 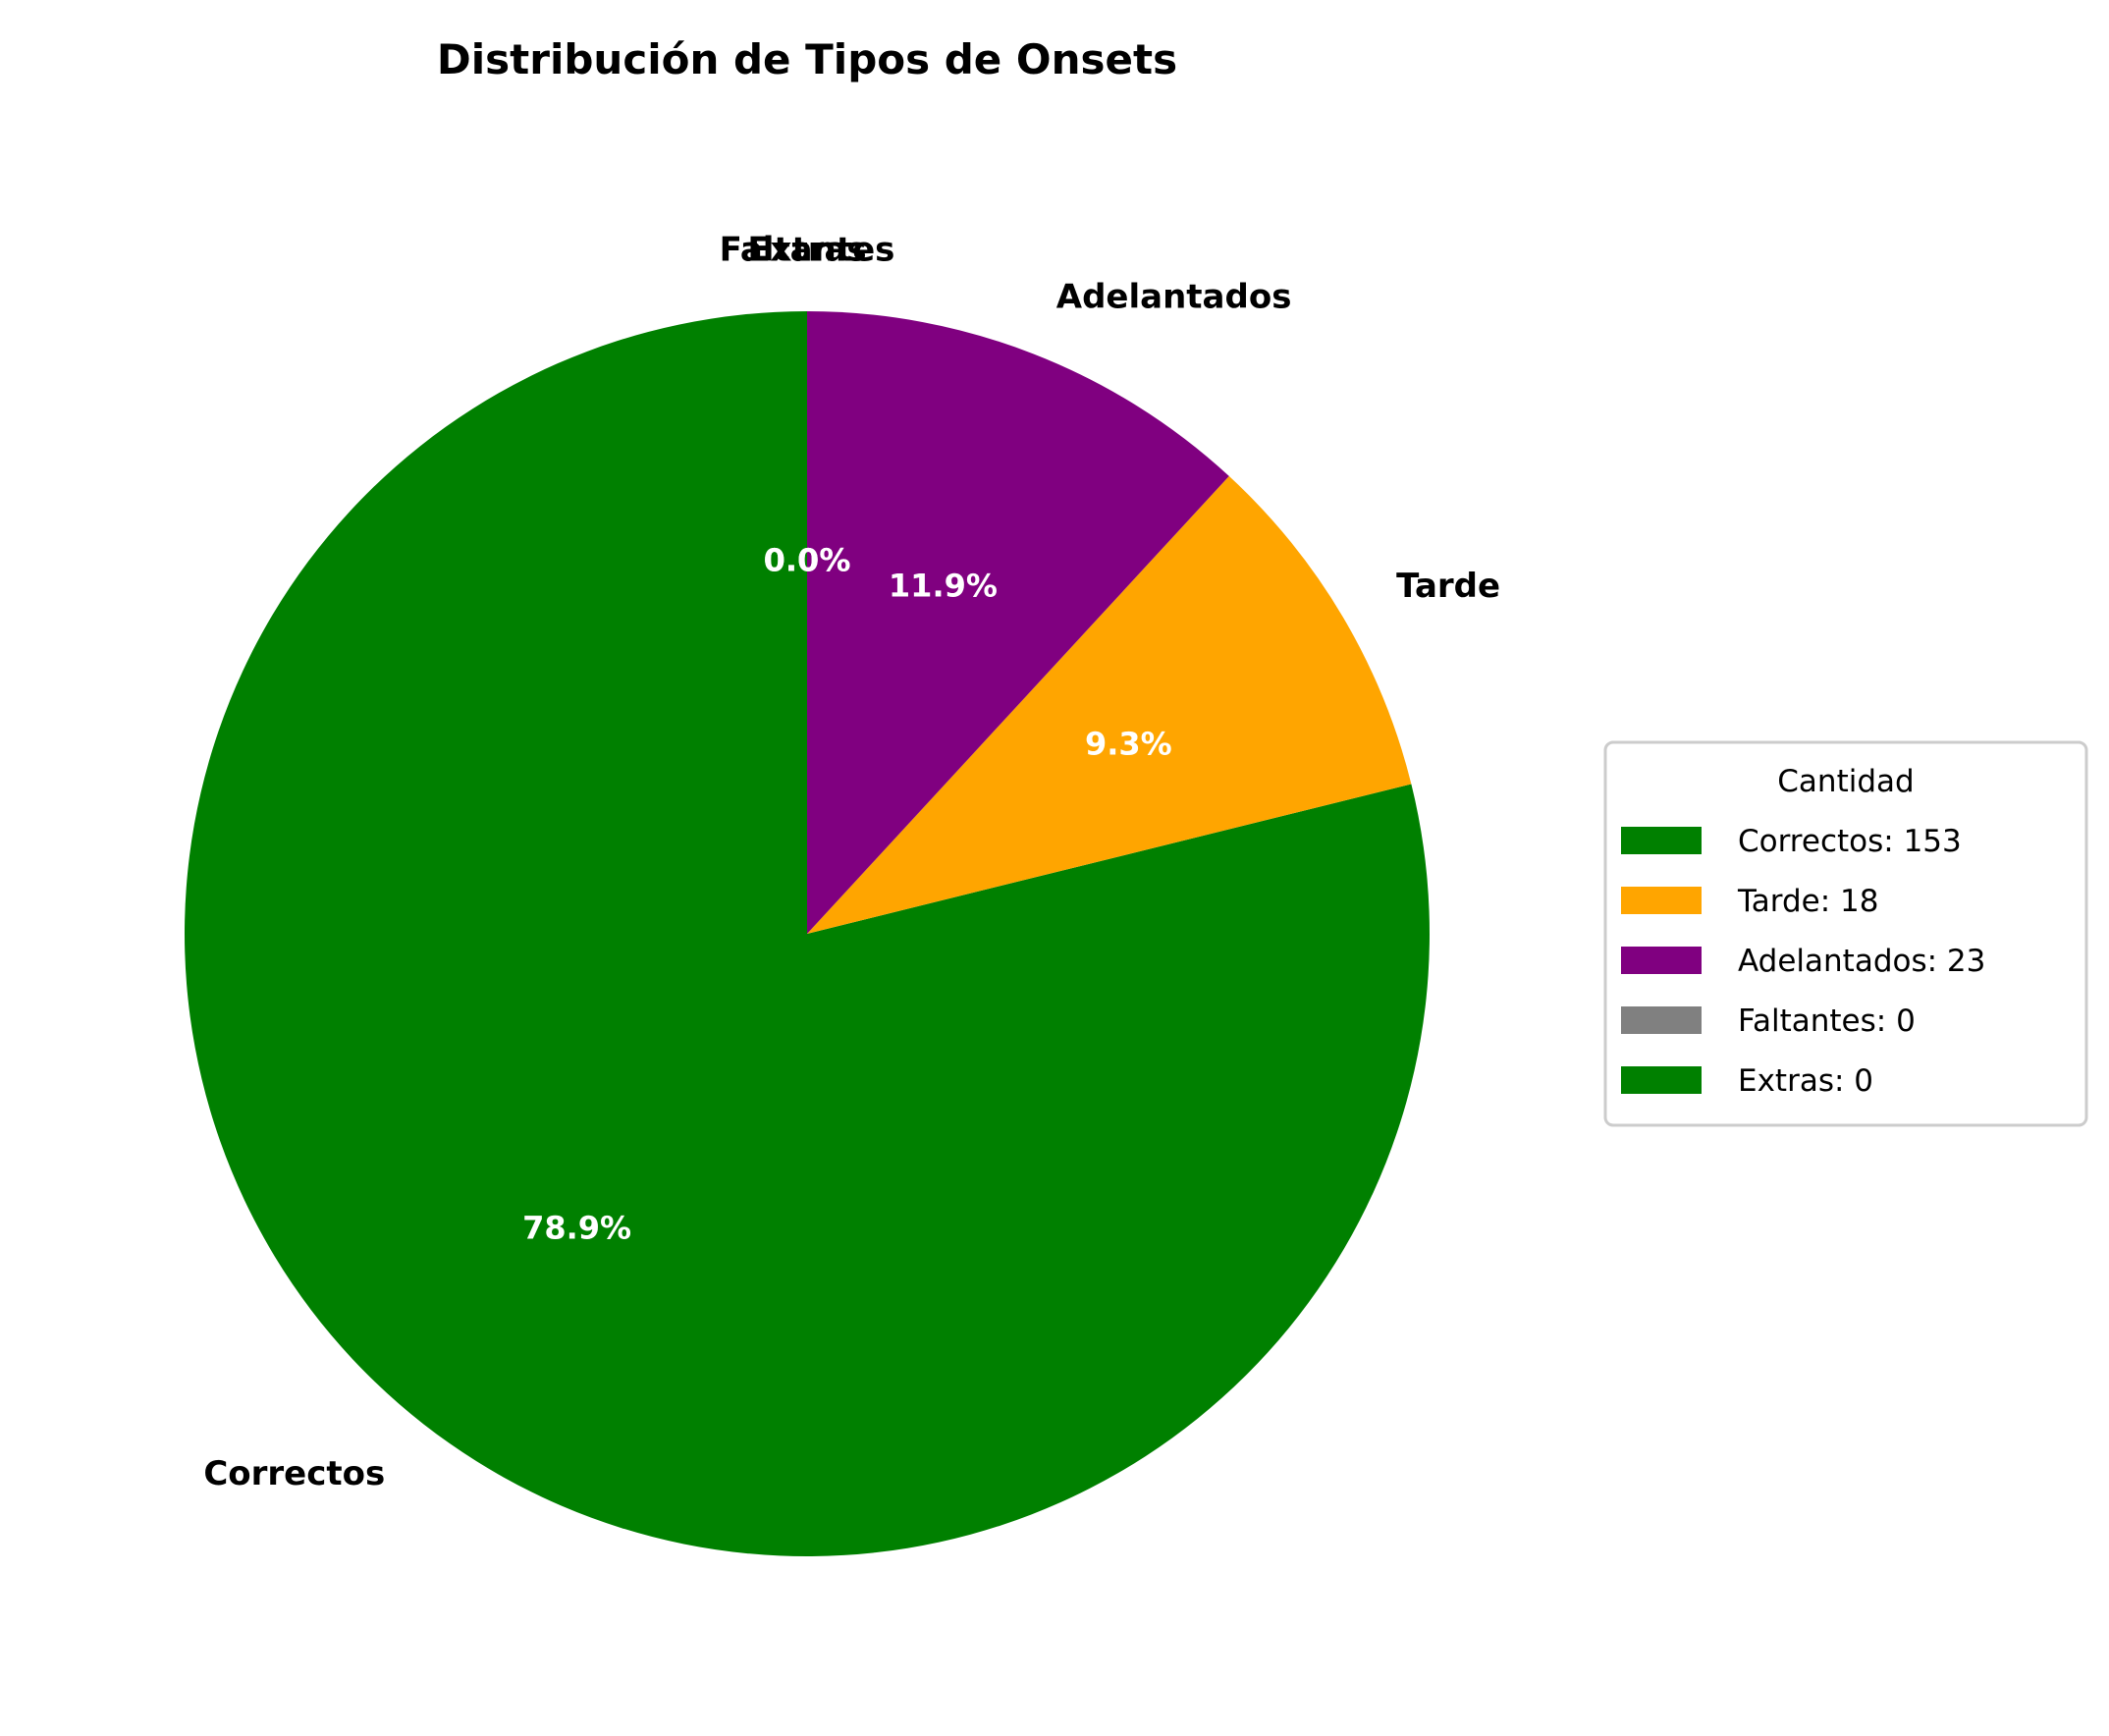 I want to click on pct-label-faltantes: 0.0%, so click(x=807, y=560).